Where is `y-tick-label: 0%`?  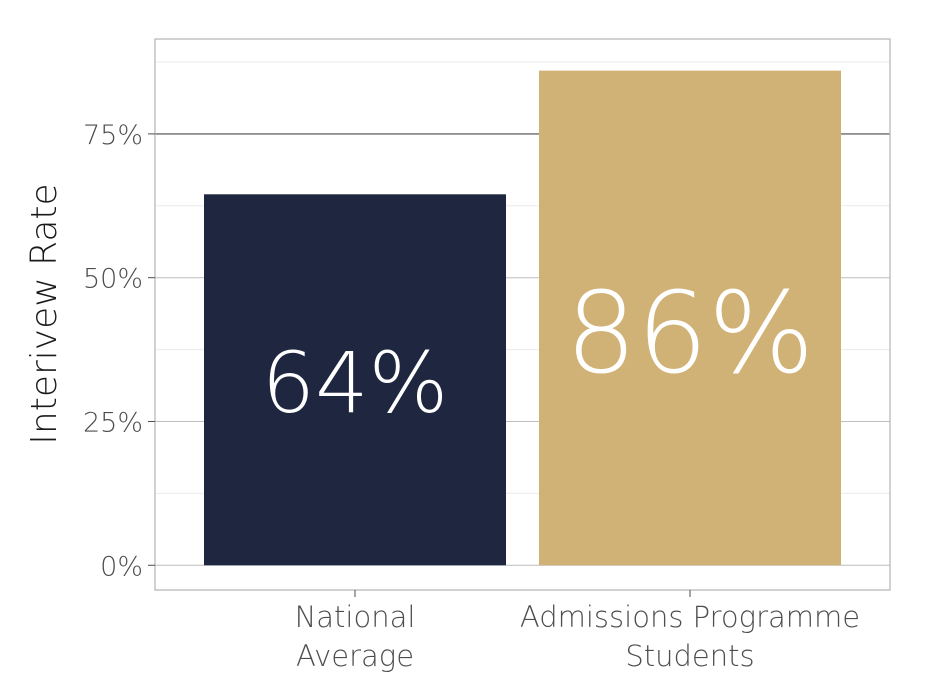 y-tick-label: 0% is located at coordinates (121, 566).